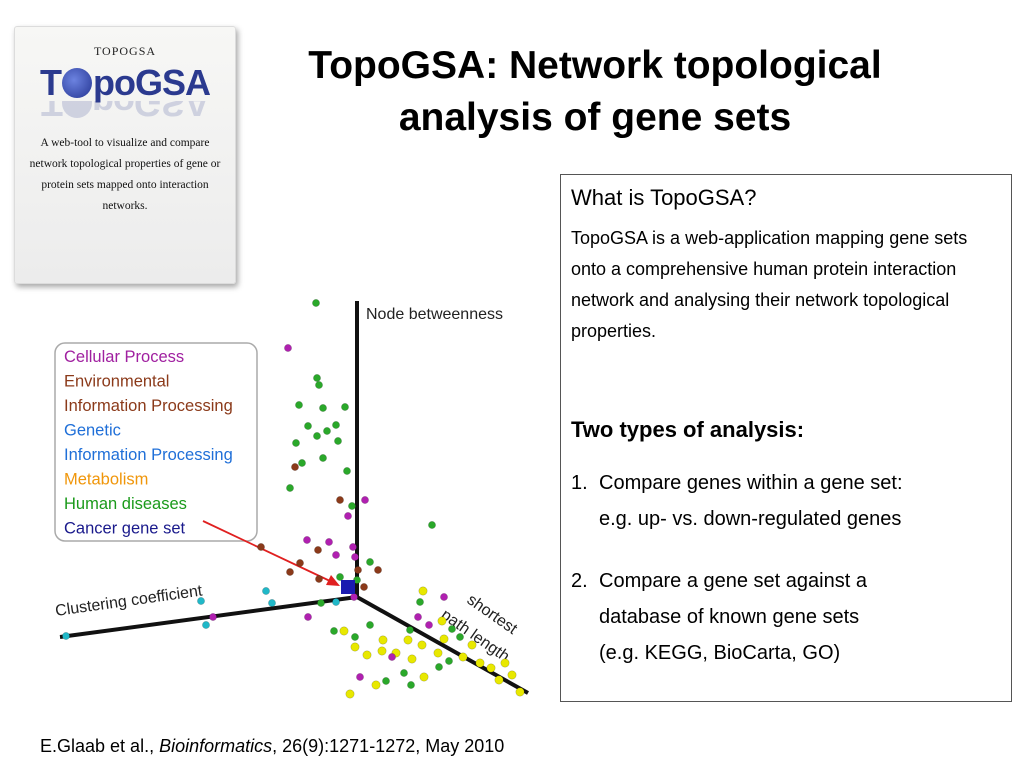 This screenshot has width=1024, height=768. Describe the element at coordinates (92, 431) in the screenshot. I see `legend-entry: Genetic` at that location.